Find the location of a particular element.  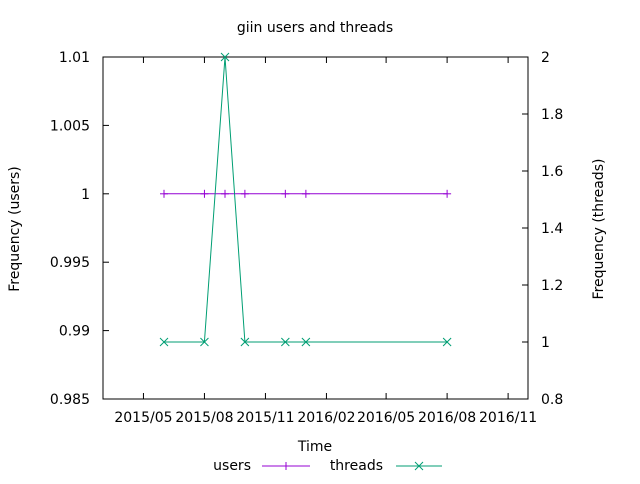

x-tick-label: 2015/05 is located at coordinates (143, 418).